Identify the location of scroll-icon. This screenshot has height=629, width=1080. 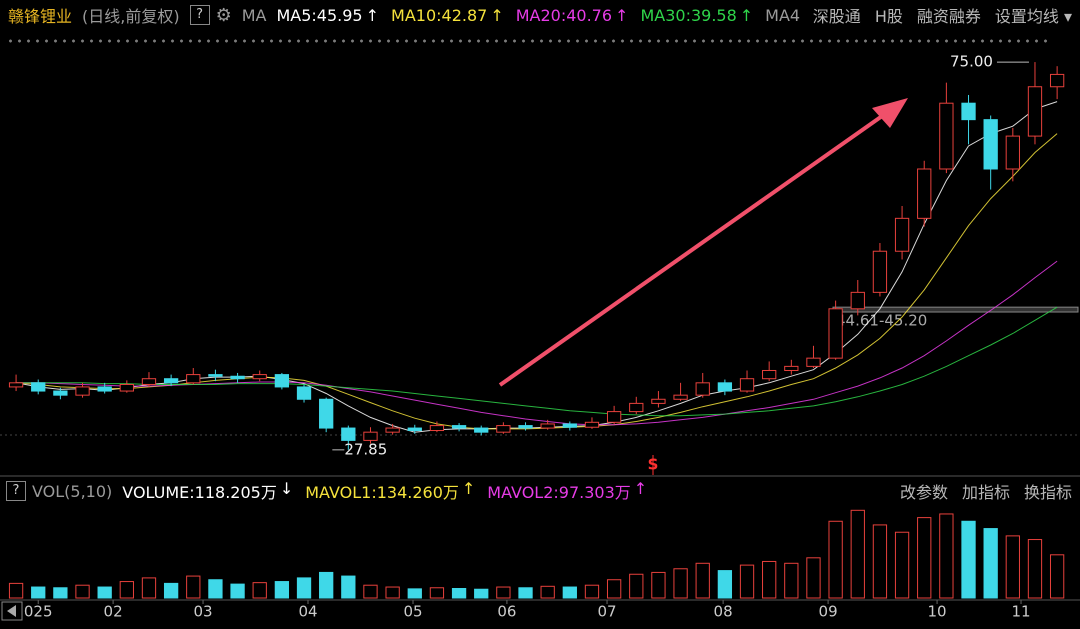
(11, 611).